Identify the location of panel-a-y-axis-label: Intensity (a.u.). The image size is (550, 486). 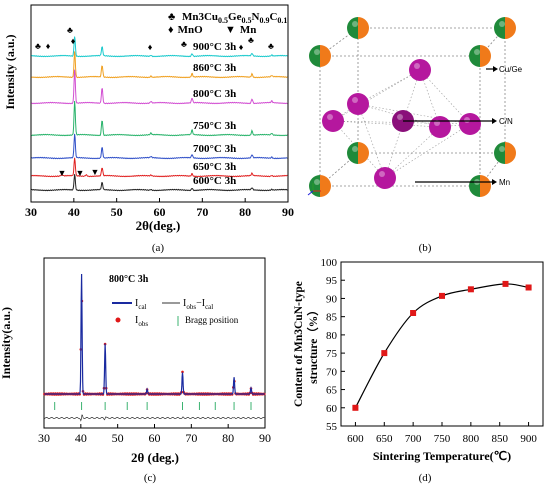
(10, 71).